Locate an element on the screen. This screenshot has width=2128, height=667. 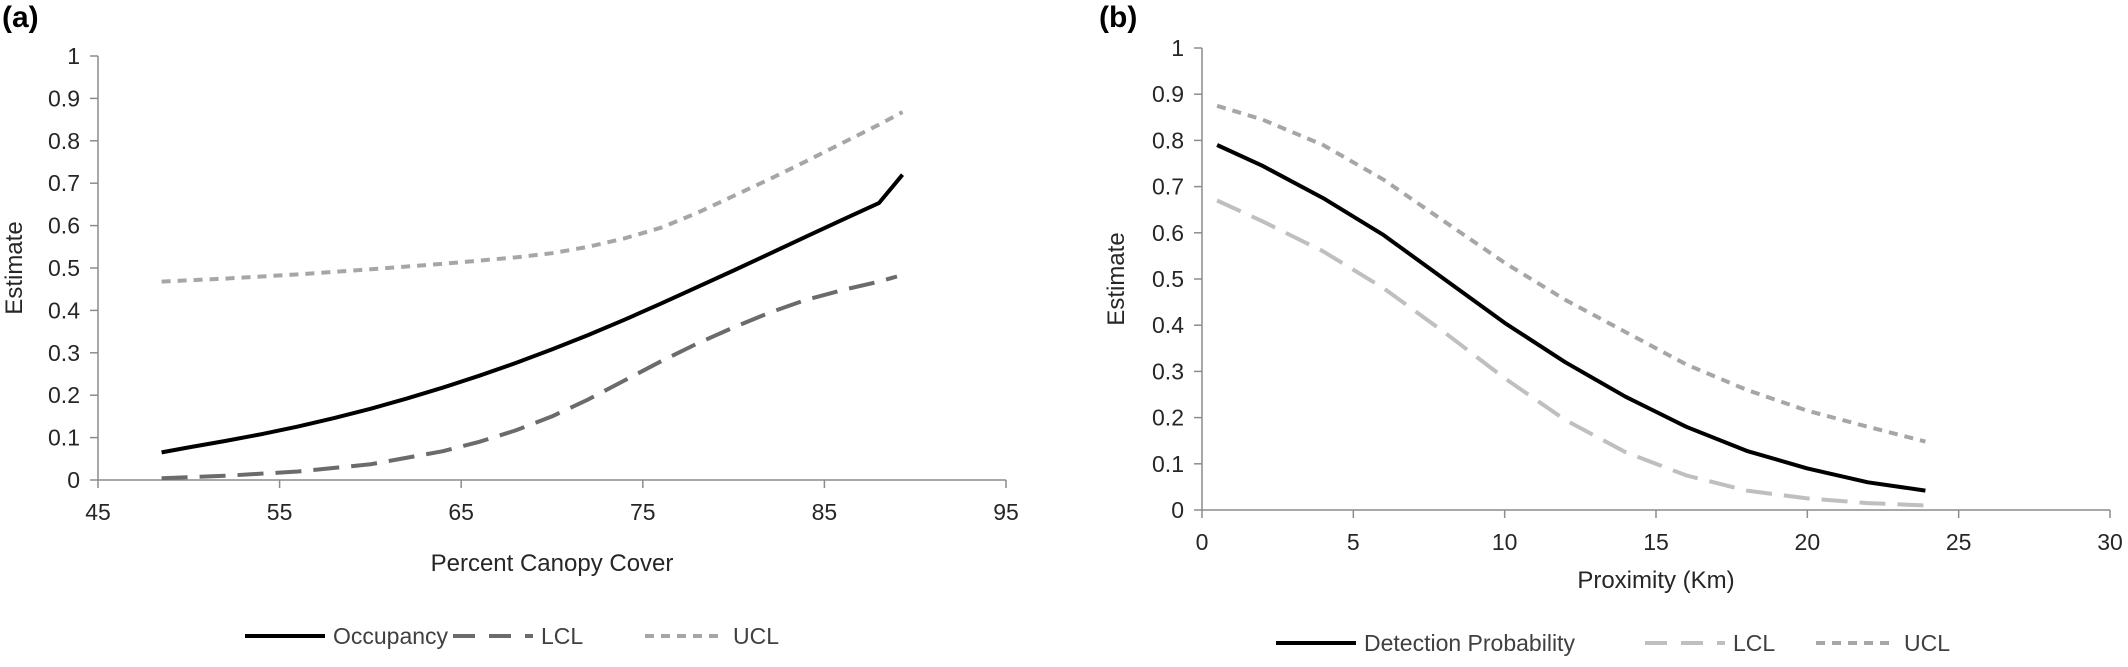
x-tick-label: 0 is located at coordinates (1202, 542).